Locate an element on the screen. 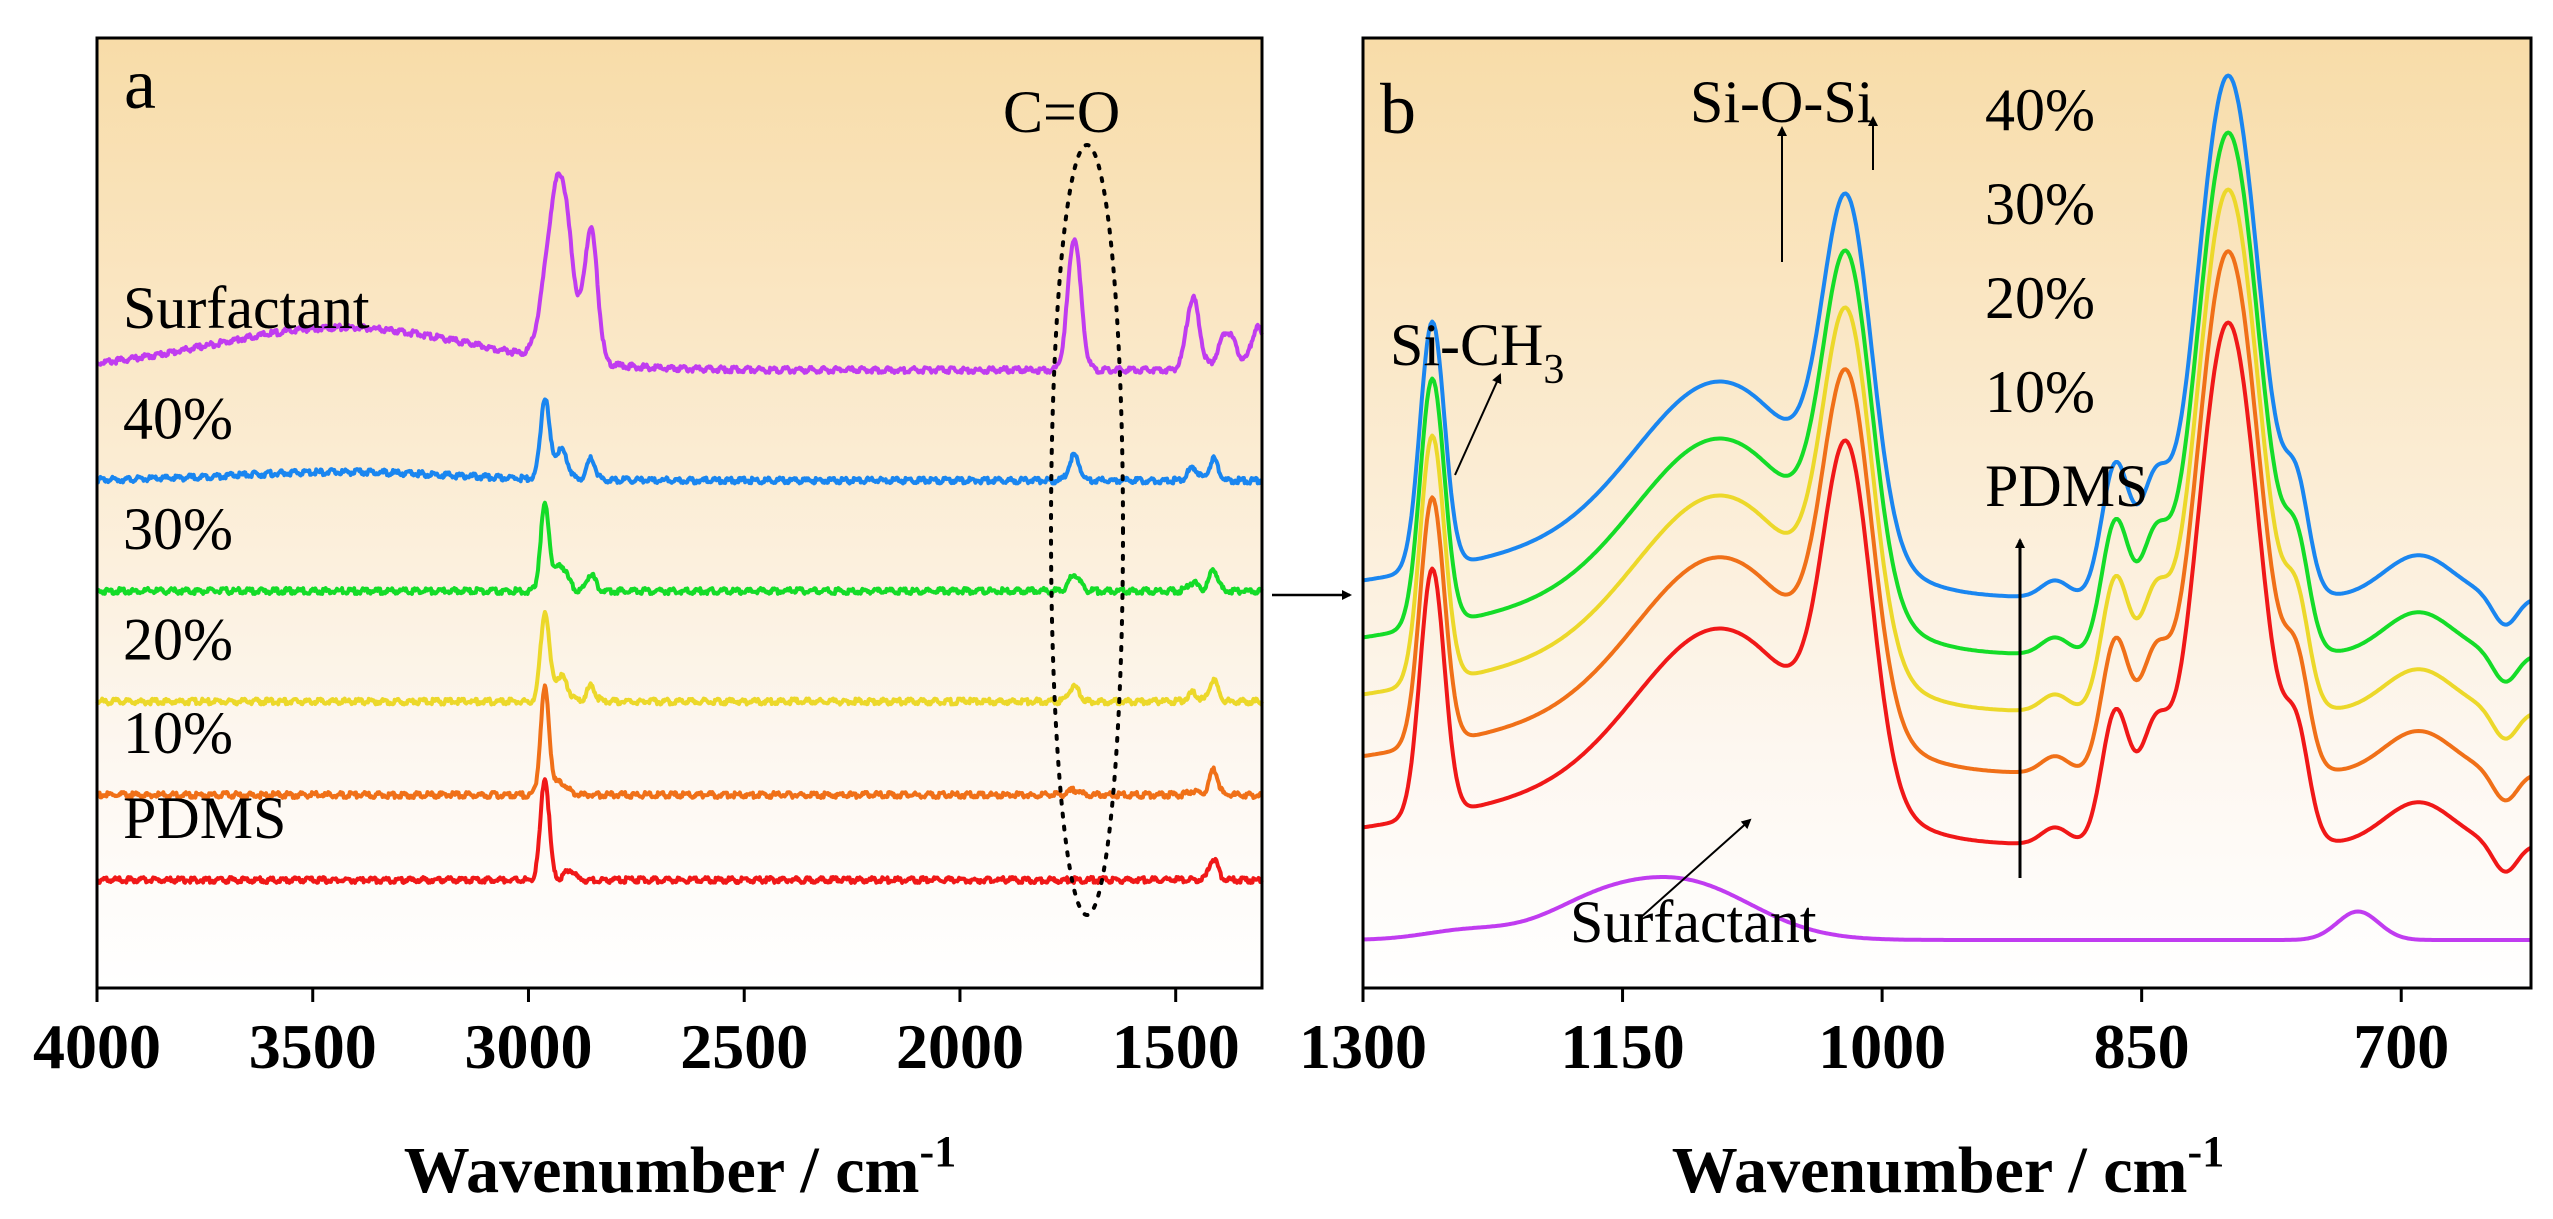 Image resolution: width=2553 pixels, height=1219 pixels. panel-a-series-labels: Surfactant 40% 30% 20% 10% PDMS is located at coordinates (246, 563).